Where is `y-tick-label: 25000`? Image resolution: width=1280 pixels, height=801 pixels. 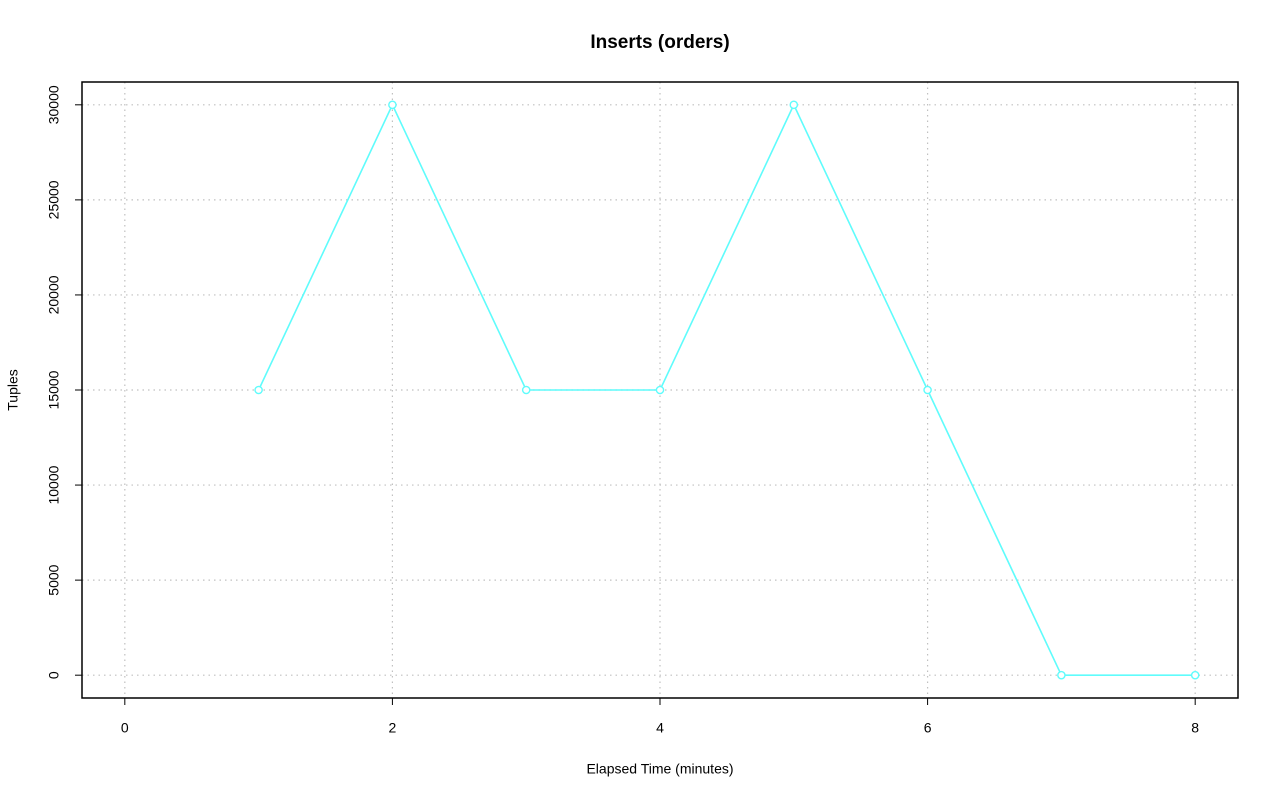 y-tick-label: 25000 is located at coordinates (54, 199).